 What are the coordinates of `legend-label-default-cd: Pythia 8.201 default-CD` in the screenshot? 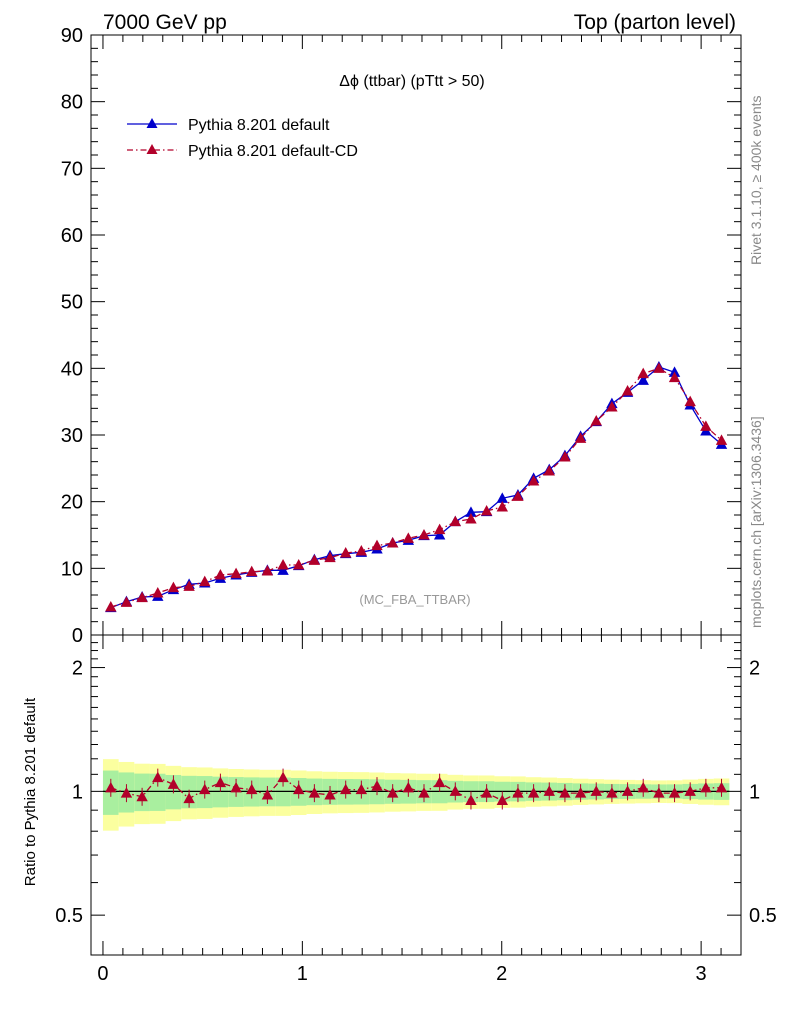 It's located at (273, 151).